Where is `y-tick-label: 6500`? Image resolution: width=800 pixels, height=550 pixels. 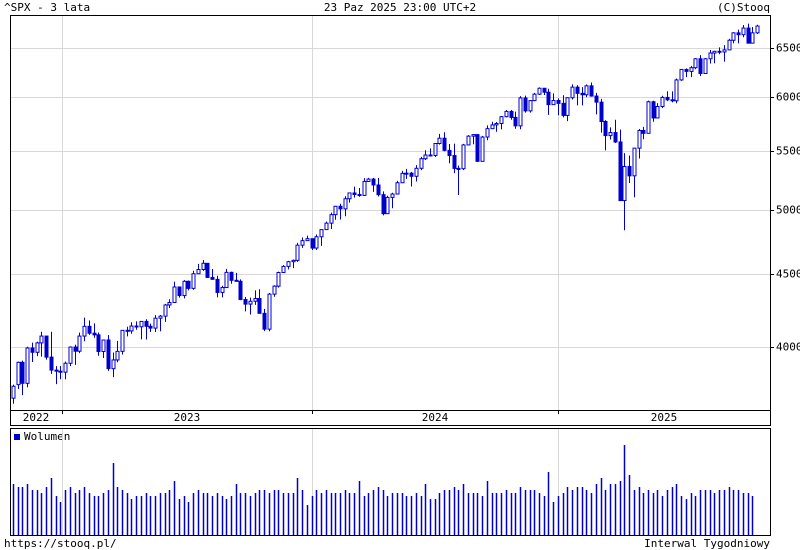 y-tick-label: 6500 is located at coordinates (788, 48).